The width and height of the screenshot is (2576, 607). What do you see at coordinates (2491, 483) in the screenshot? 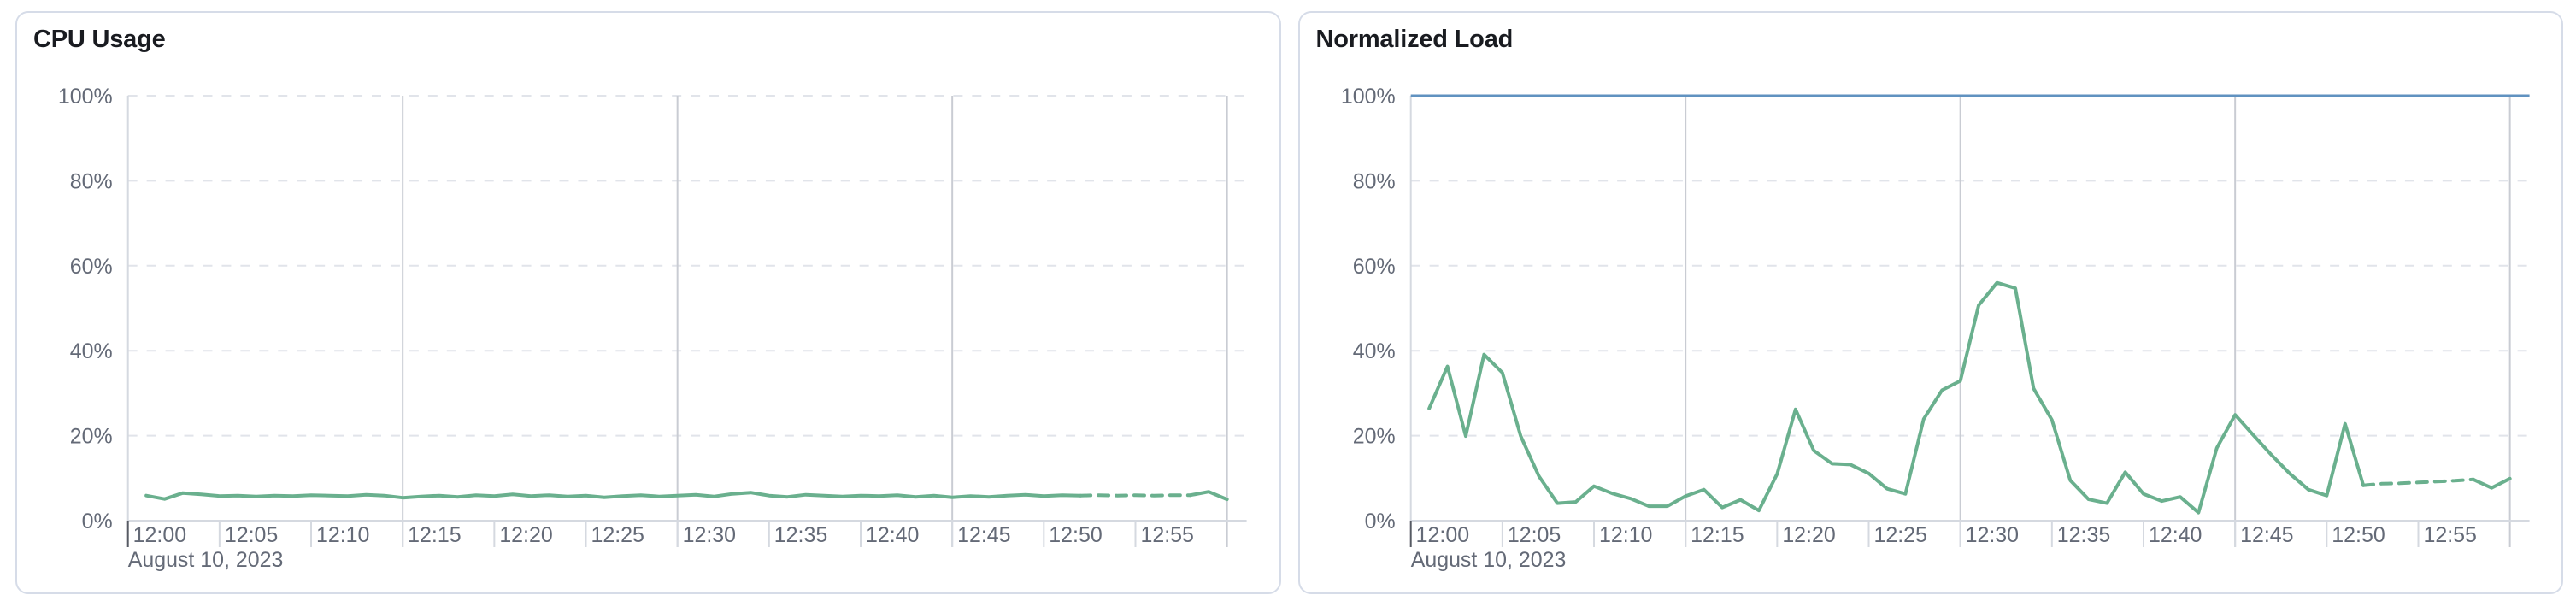
I see `normalized-load-line-tail` at bounding box center [2491, 483].